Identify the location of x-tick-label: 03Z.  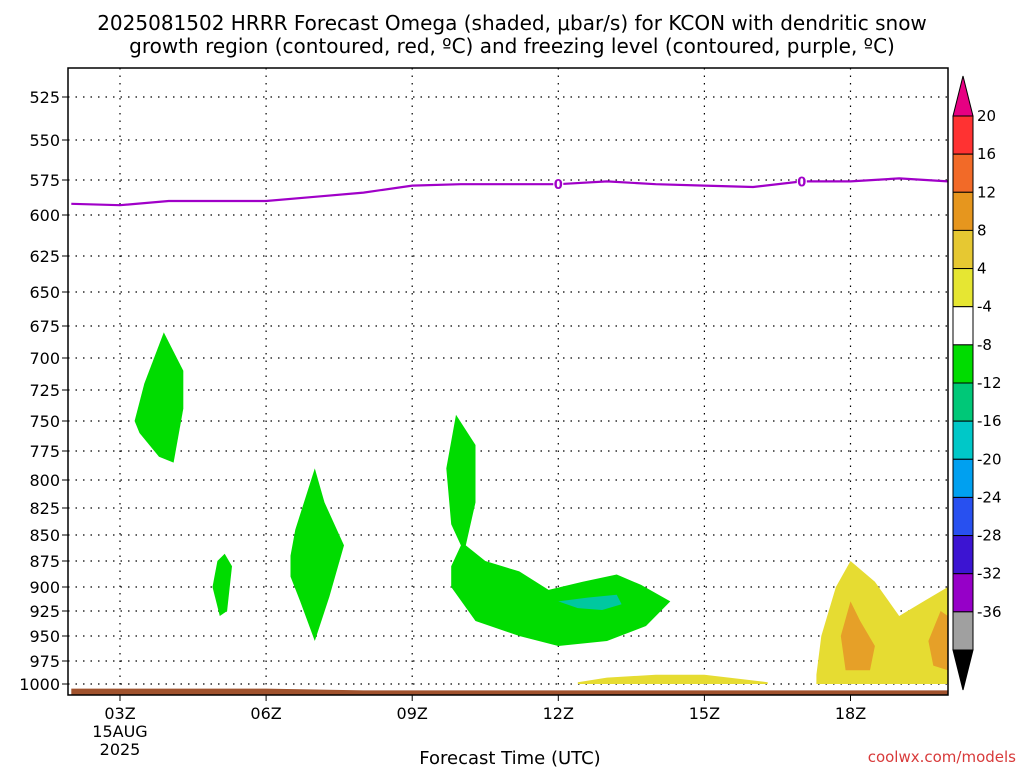
(119, 713).